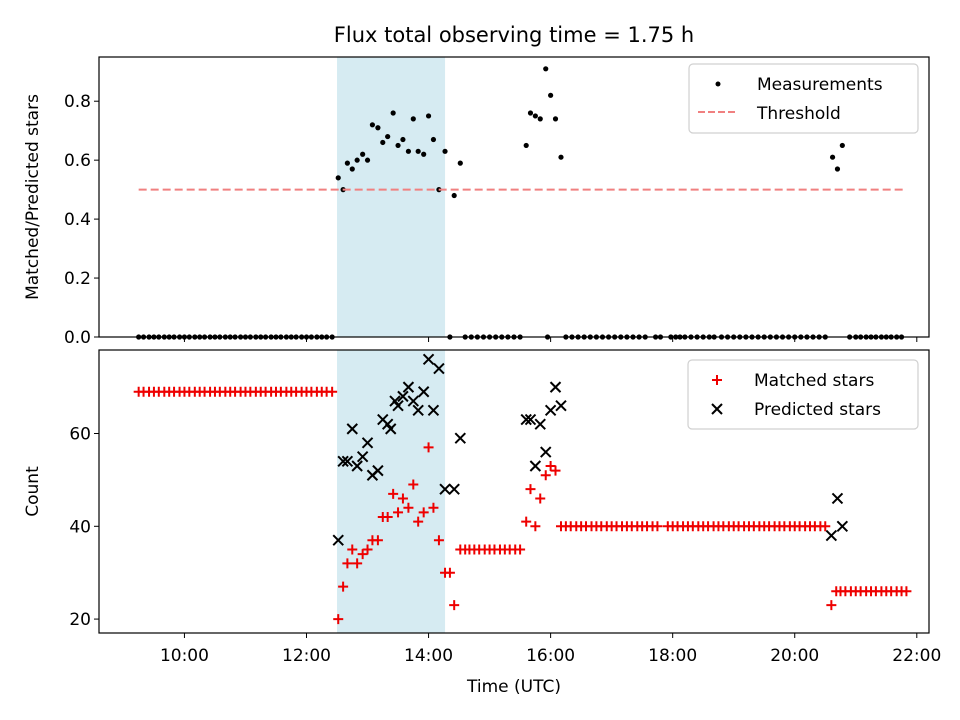 This screenshot has height=720, width=960. I want to click on count-y-ticks: 20 40 60, so click(84, 527).